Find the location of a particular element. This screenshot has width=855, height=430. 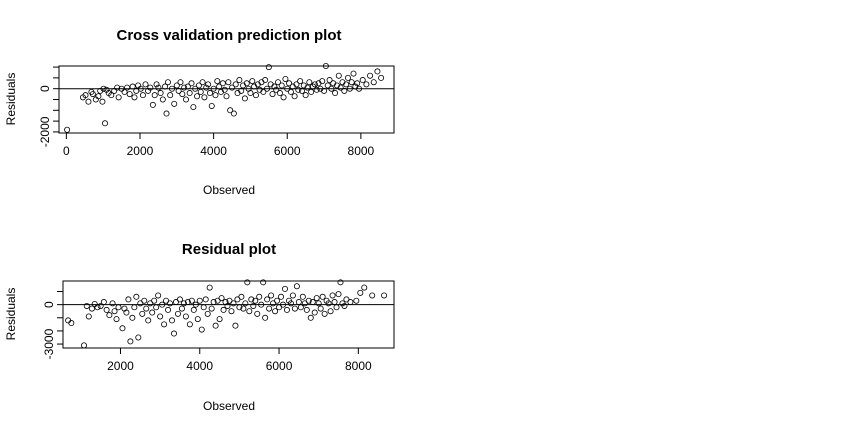

residual-plot-title: Residual plot is located at coordinates (229, 249).